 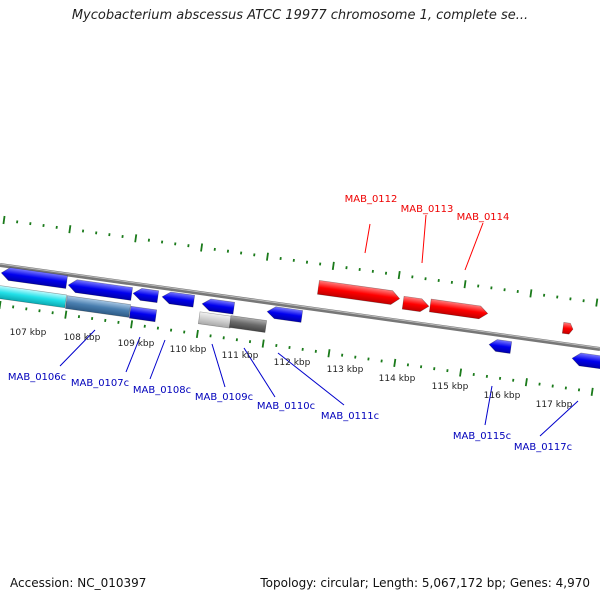 What do you see at coordinates (33, 296) in the screenshot?
I see `cyan-feature` at bounding box center [33, 296].